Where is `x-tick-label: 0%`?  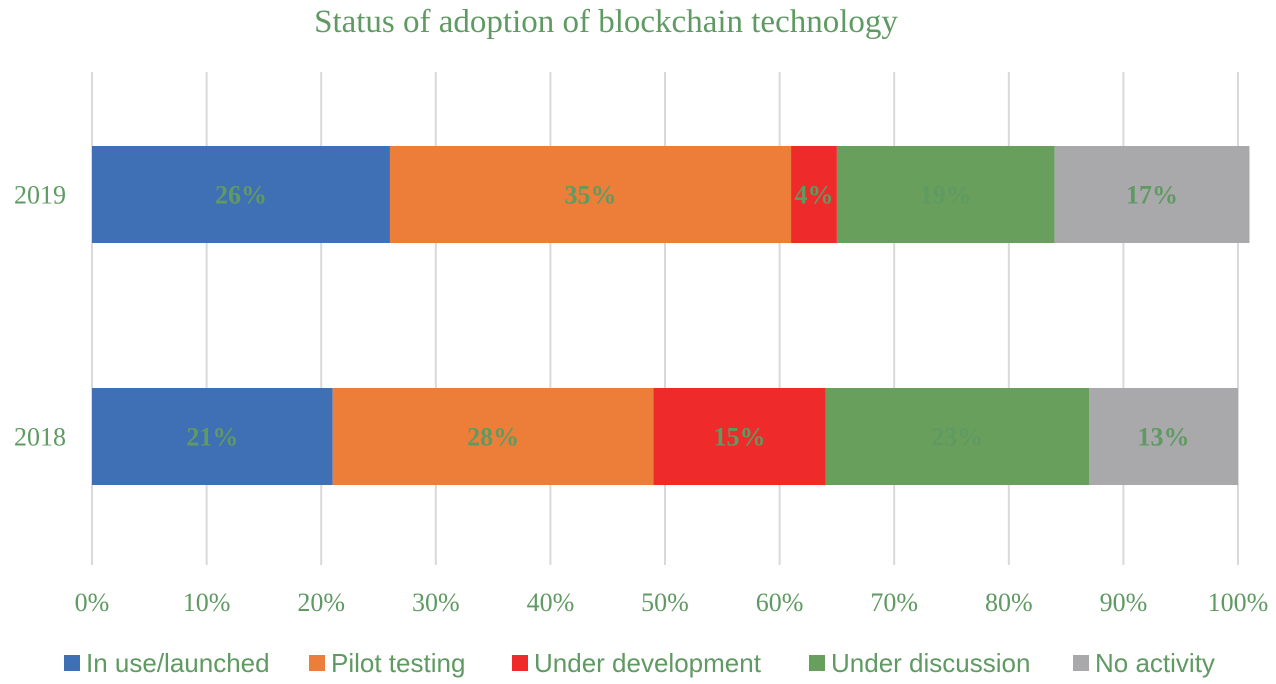 x-tick-label: 0% is located at coordinates (92, 602).